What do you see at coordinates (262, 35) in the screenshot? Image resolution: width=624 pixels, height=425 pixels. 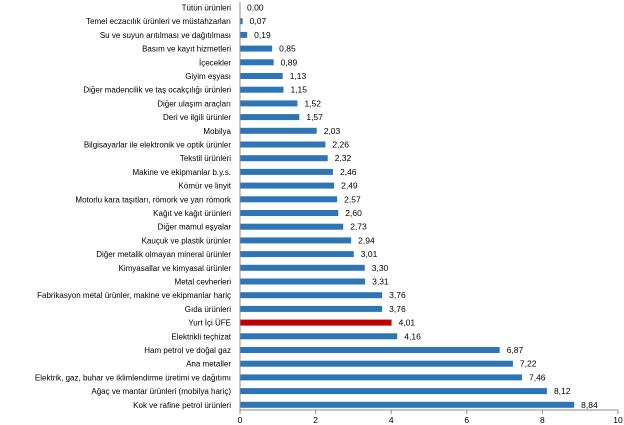 I see `value-label: 0,19` at bounding box center [262, 35].